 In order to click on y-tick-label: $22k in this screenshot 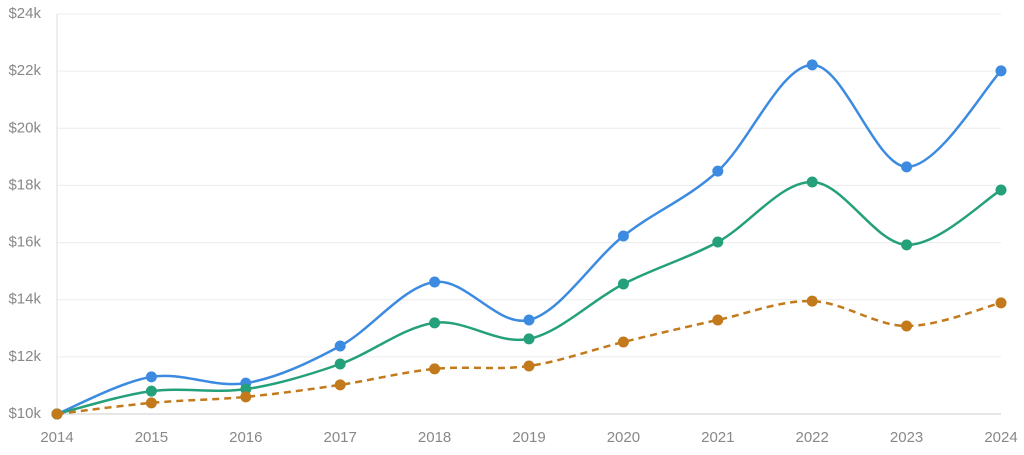, I will do `click(24, 70)`.